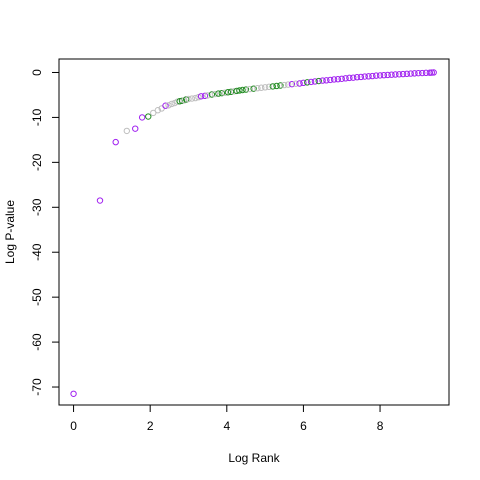 This screenshot has height=480, width=480. Describe the element at coordinates (45, 232) in the screenshot. I see `y-axis: 0 -10 -20 -30 -40 -50 -60 -70` at that location.